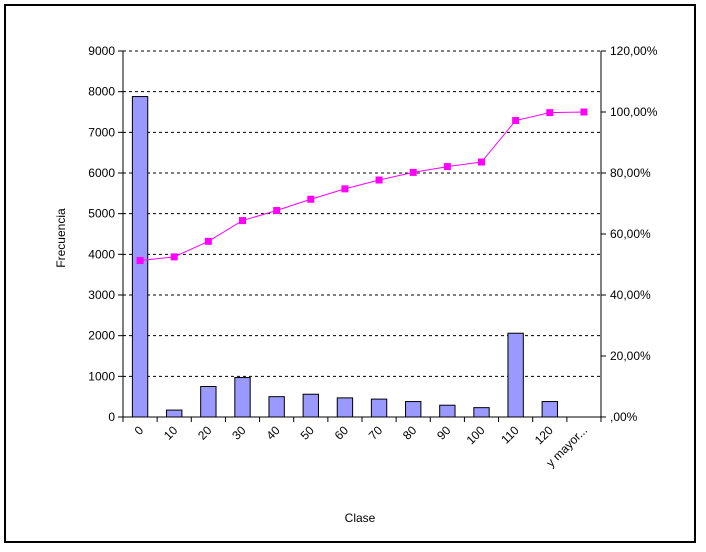  I want to click on y-tick-label: 4000, so click(101, 254).